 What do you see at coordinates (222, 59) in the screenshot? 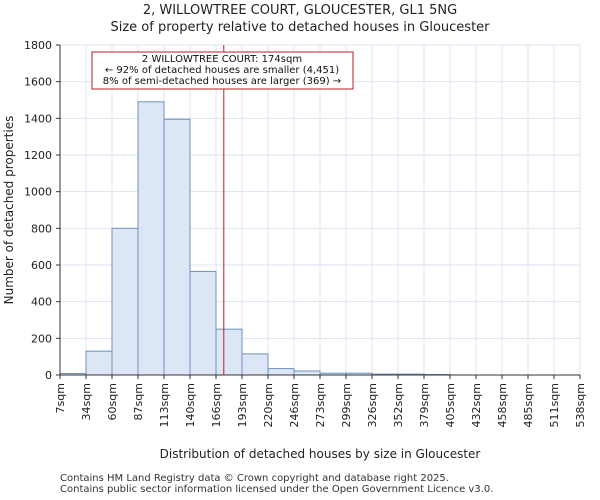
I see `annotation-line-1: 2 WILLOWTREE COURT: 174sqm` at bounding box center [222, 59].